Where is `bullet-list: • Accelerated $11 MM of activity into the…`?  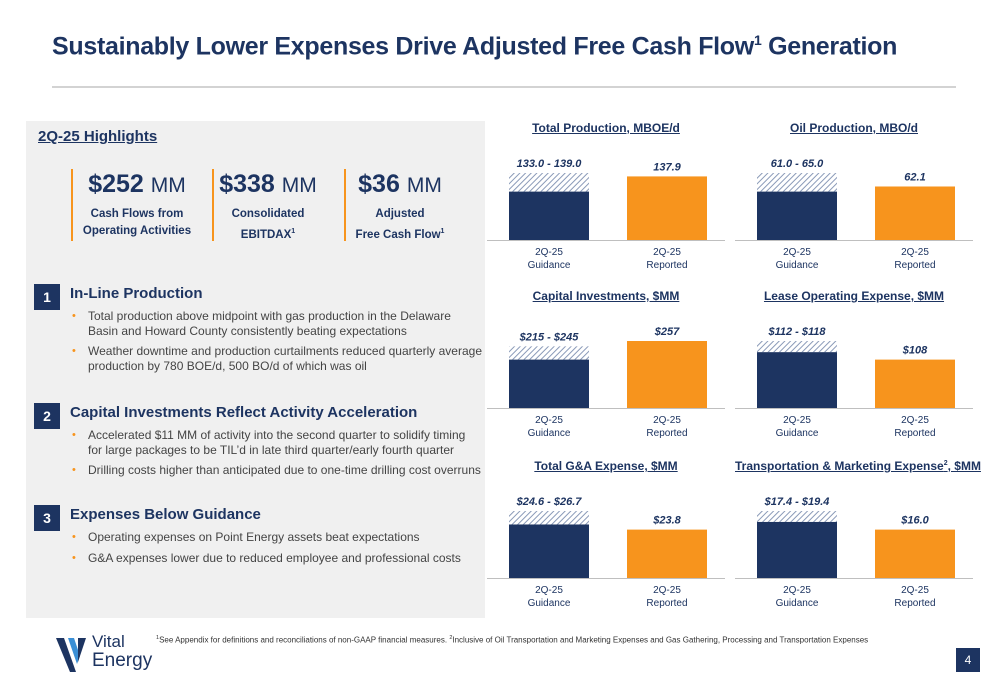
bullet-list: • Accelerated $11 MM of activity into the… is located at coordinates (276, 456).